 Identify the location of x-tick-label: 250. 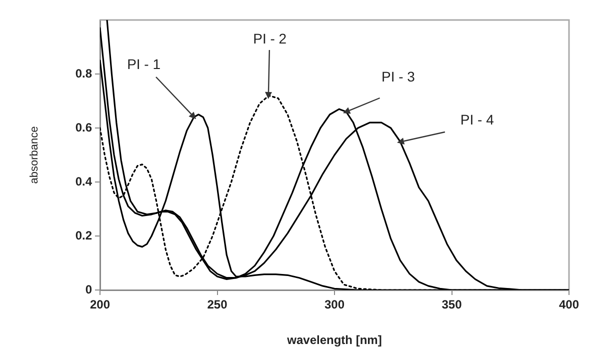
(217, 305).